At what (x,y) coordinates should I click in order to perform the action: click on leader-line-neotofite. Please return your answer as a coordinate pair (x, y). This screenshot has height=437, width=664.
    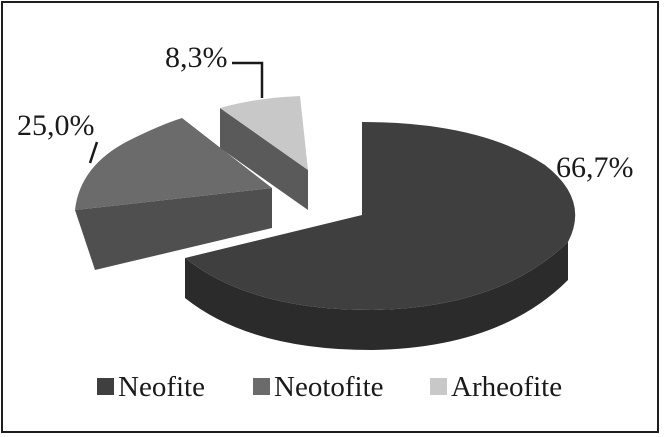
    Looking at the image, I should click on (93, 152).